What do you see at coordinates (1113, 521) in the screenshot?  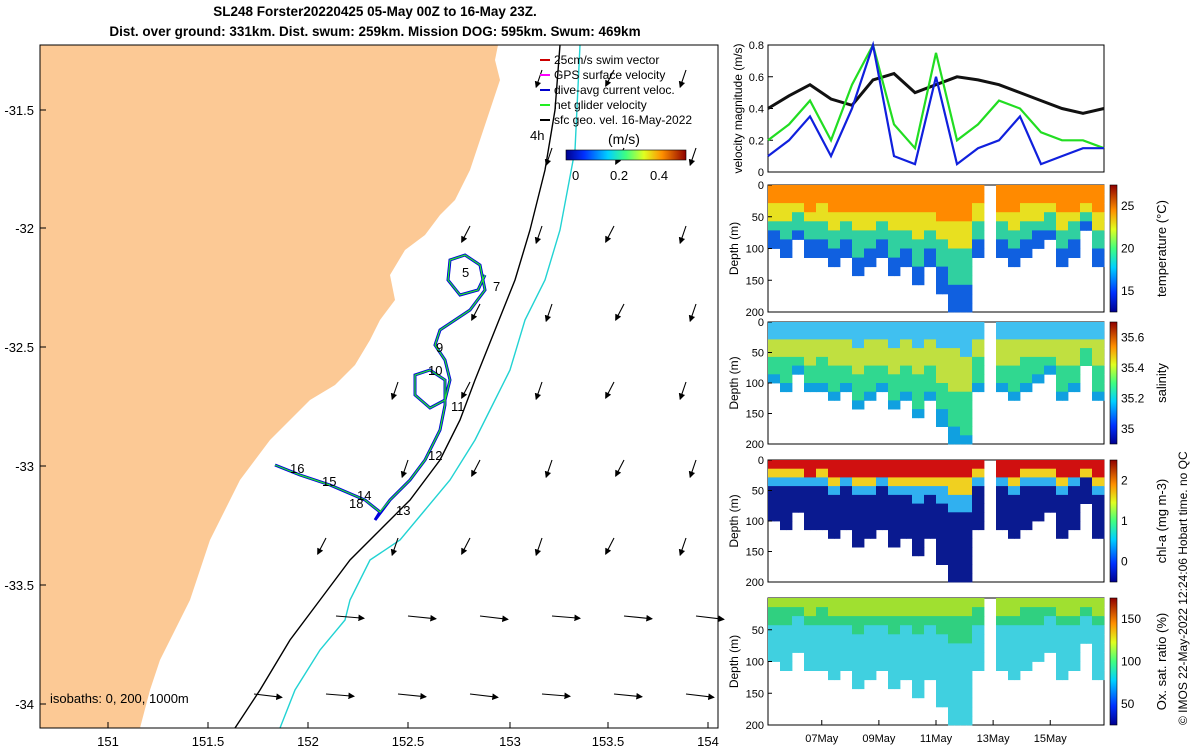 I see `heatmap-colorbar` at bounding box center [1113, 521].